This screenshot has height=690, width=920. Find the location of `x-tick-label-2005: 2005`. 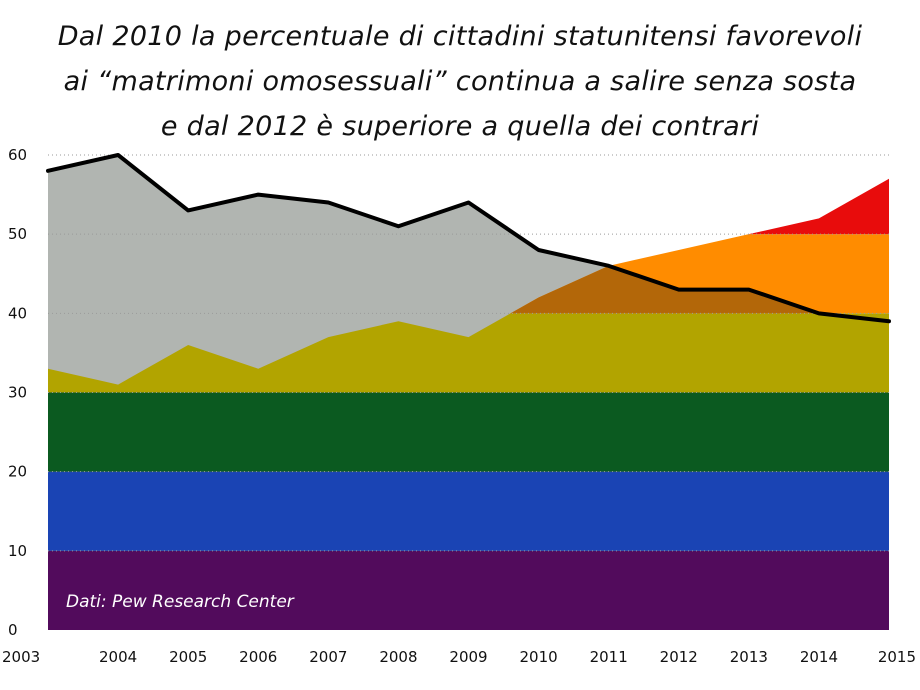

x-tick-label-2005: 2005 is located at coordinates (188, 657).